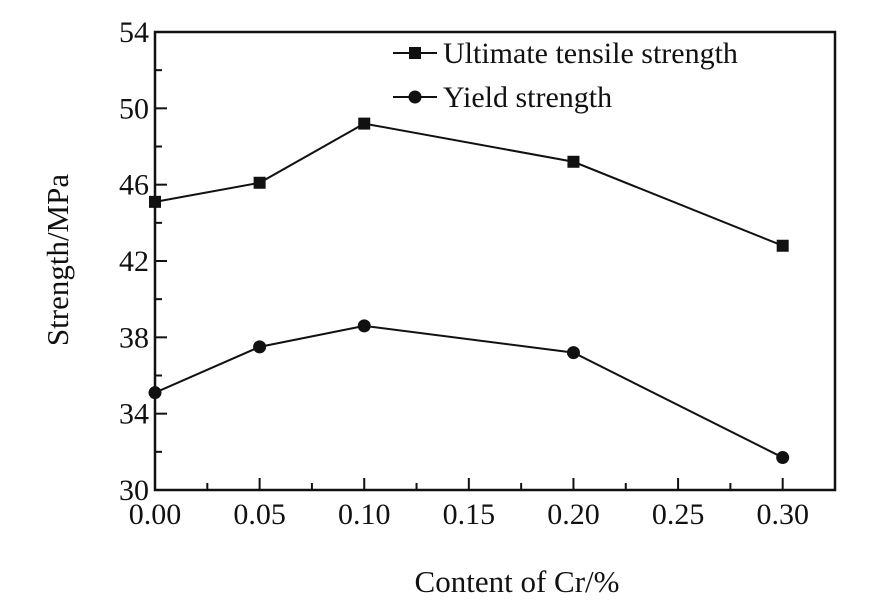 This screenshot has width=881, height=607. What do you see at coordinates (134, 32) in the screenshot?
I see `y-tick-label: 54` at bounding box center [134, 32].